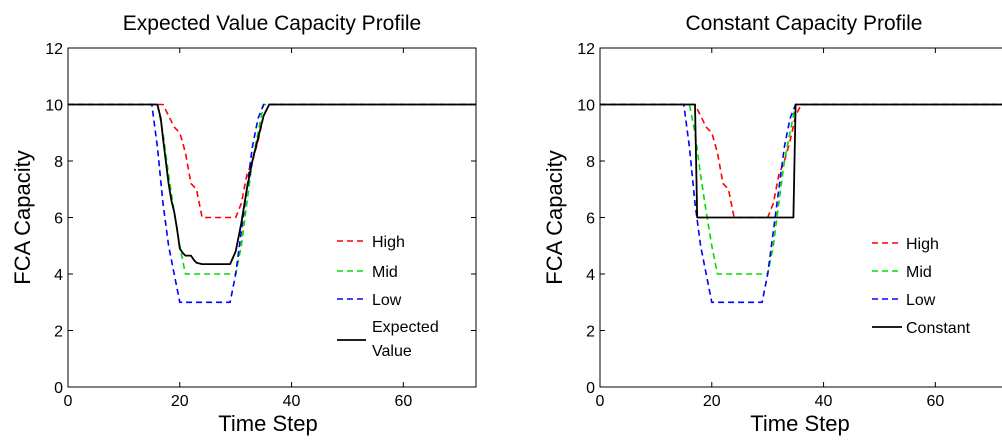 Image resolution: width=1002 pixels, height=443 pixels. I want to click on legend-label-expected-value: Expected Value, so click(405, 339).